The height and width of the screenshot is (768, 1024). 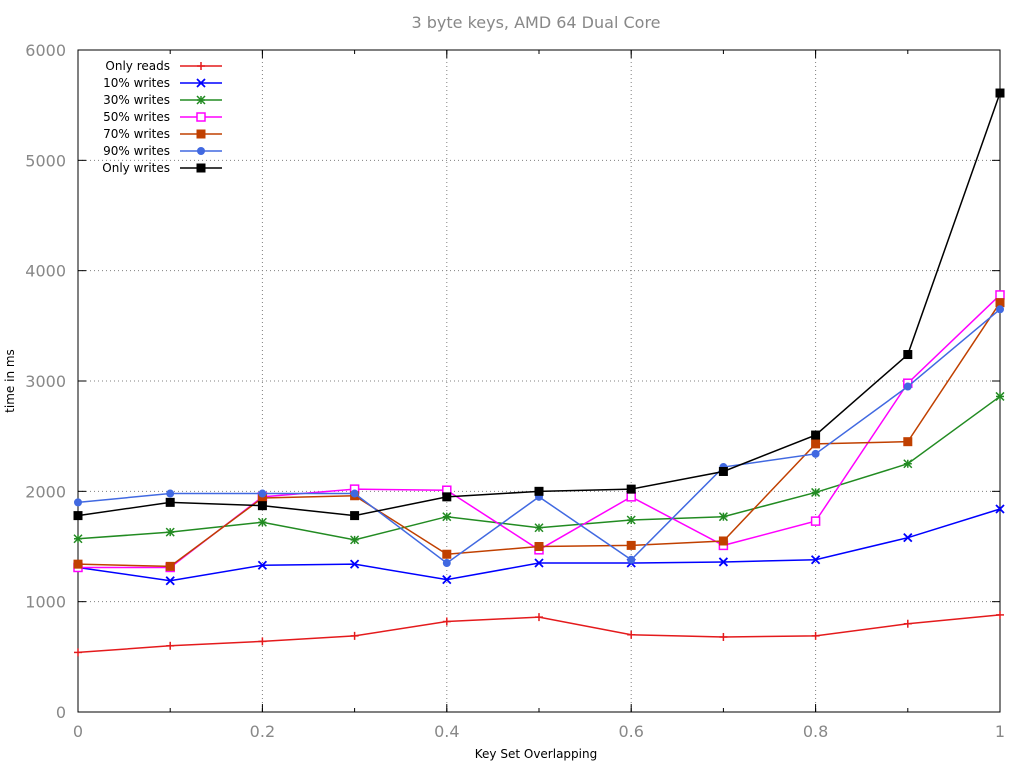 I want to click on y-axis-label: time in ms, so click(x=10, y=381).